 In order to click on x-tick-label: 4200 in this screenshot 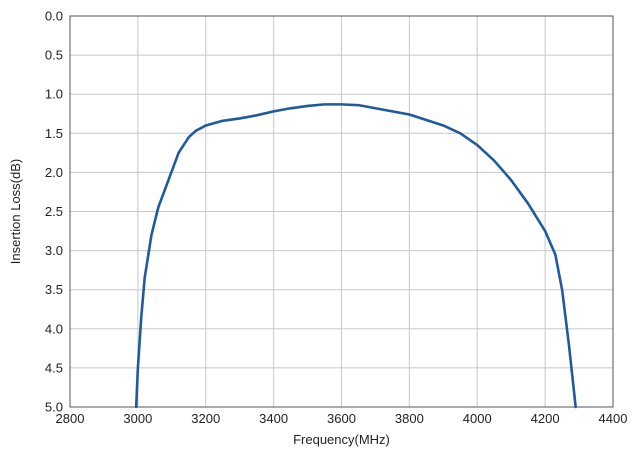, I will do `click(545, 418)`.